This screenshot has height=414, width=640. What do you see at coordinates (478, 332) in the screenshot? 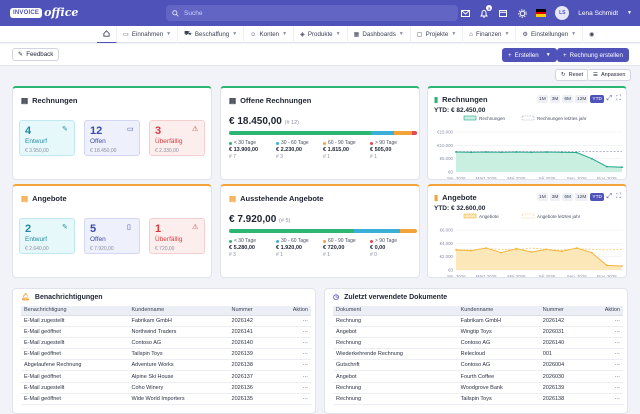
I see `table-row: Angebot Wingtip Toys 2026031 ···` at bounding box center [478, 332].